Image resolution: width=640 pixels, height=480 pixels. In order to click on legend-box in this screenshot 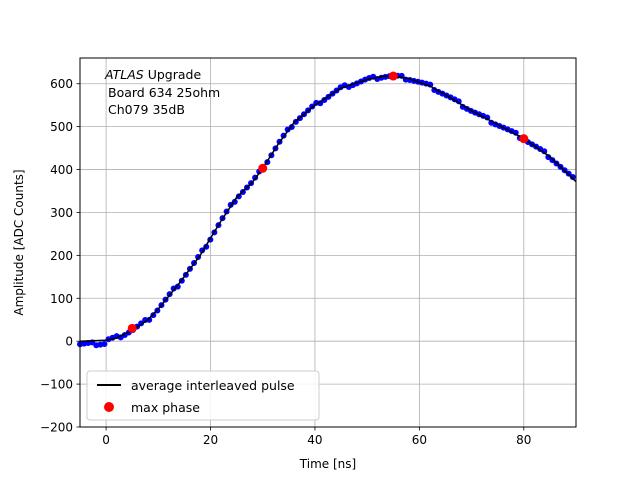, I will do `click(203, 395)`.